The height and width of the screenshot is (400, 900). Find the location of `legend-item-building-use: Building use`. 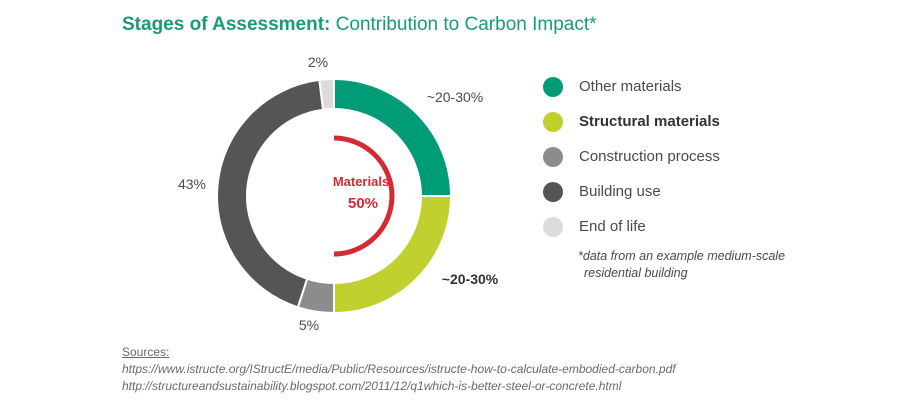

legend-item-building-use: Building use is located at coordinates (631, 191).